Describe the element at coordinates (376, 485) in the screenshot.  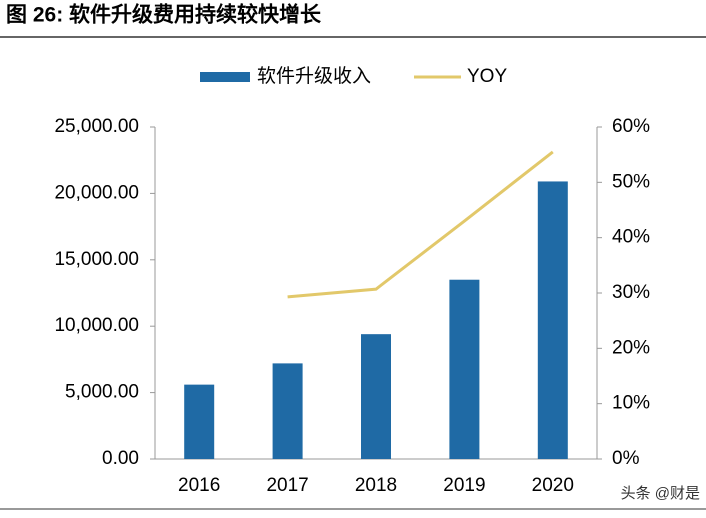
I see `x-tick-label: 2018` at that location.